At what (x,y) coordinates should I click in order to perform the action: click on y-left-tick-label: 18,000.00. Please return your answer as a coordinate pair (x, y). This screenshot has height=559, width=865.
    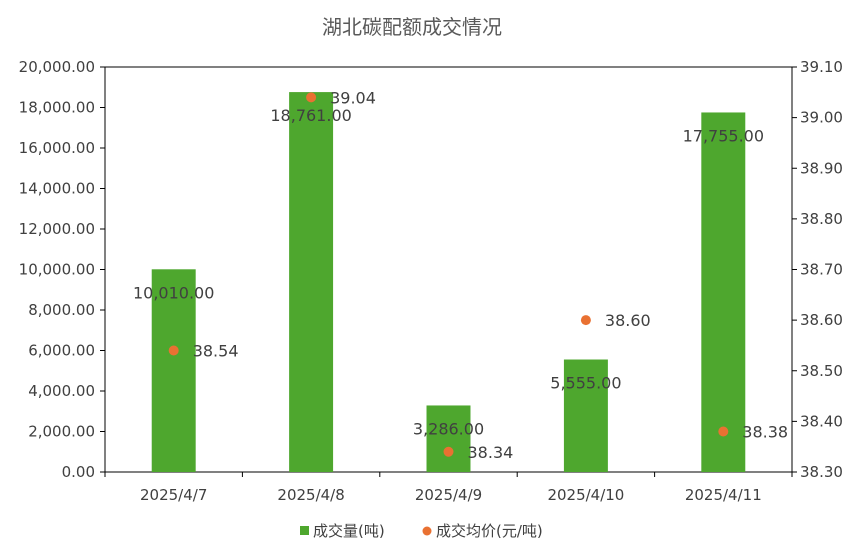
    Looking at the image, I should click on (57, 108).